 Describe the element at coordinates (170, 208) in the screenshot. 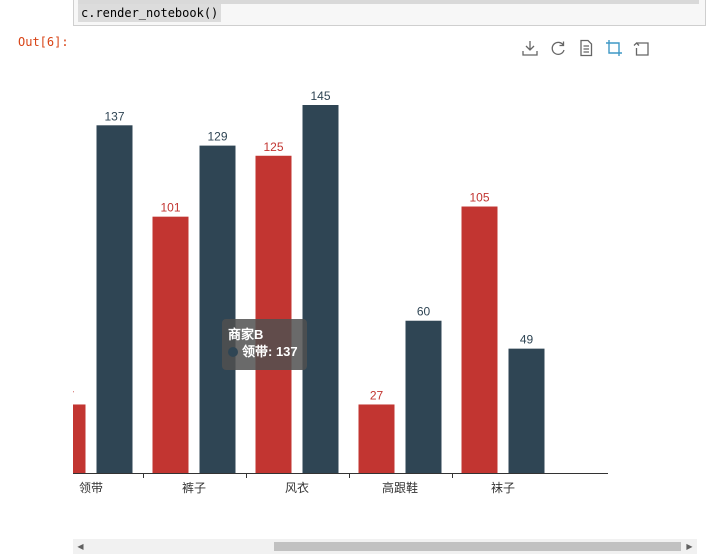

I see `bar-value-label: 101` at that location.